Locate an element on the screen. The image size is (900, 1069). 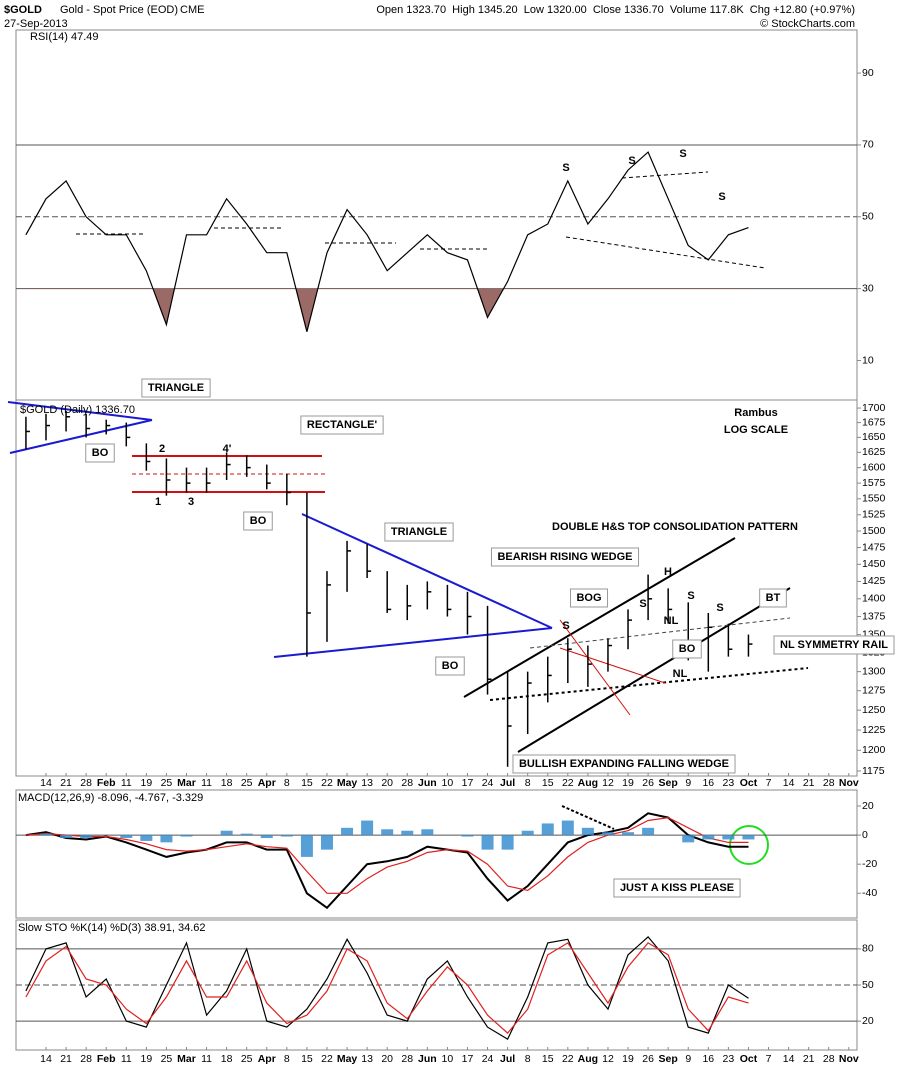
x-tick-label: 21 is located at coordinates (809, 1059).